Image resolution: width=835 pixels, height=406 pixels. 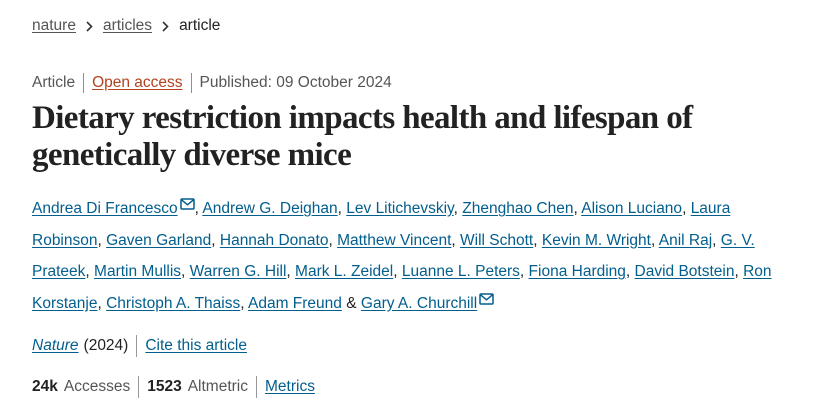 What do you see at coordinates (274, 240) in the screenshot?
I see `author-link: Hannah Donato` at bounding box center [274, 240].